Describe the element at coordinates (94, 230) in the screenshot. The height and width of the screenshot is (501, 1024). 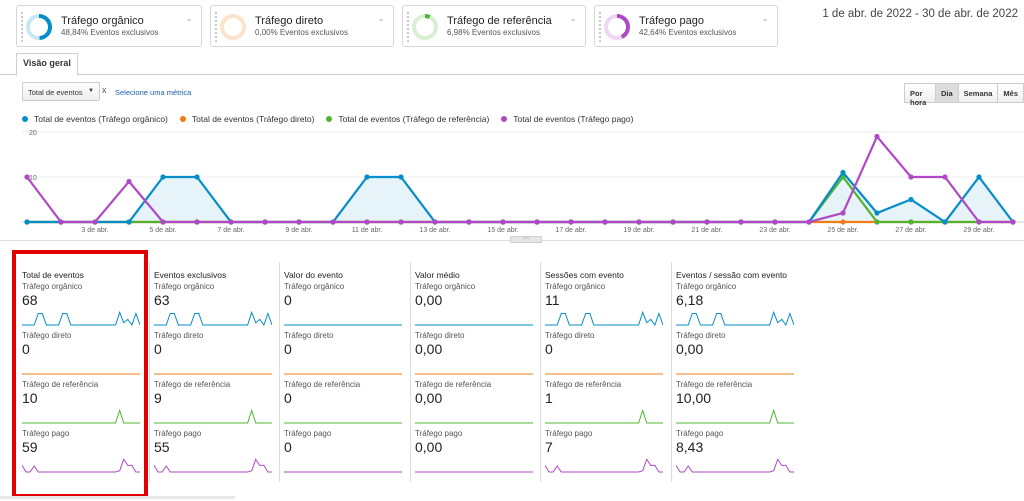
I see `x-tick-label: 3 de abr.` at that location.